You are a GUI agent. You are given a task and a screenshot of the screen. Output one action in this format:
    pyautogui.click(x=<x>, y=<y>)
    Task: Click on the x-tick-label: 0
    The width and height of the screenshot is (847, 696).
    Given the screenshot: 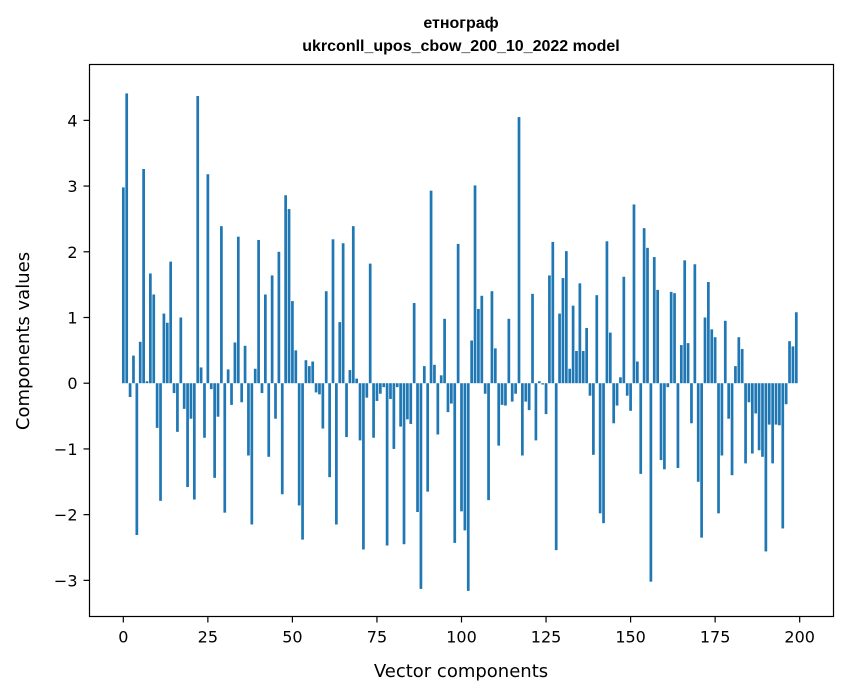 What is the action you would take?
    pyautogui.click(x=123, y=637)
    